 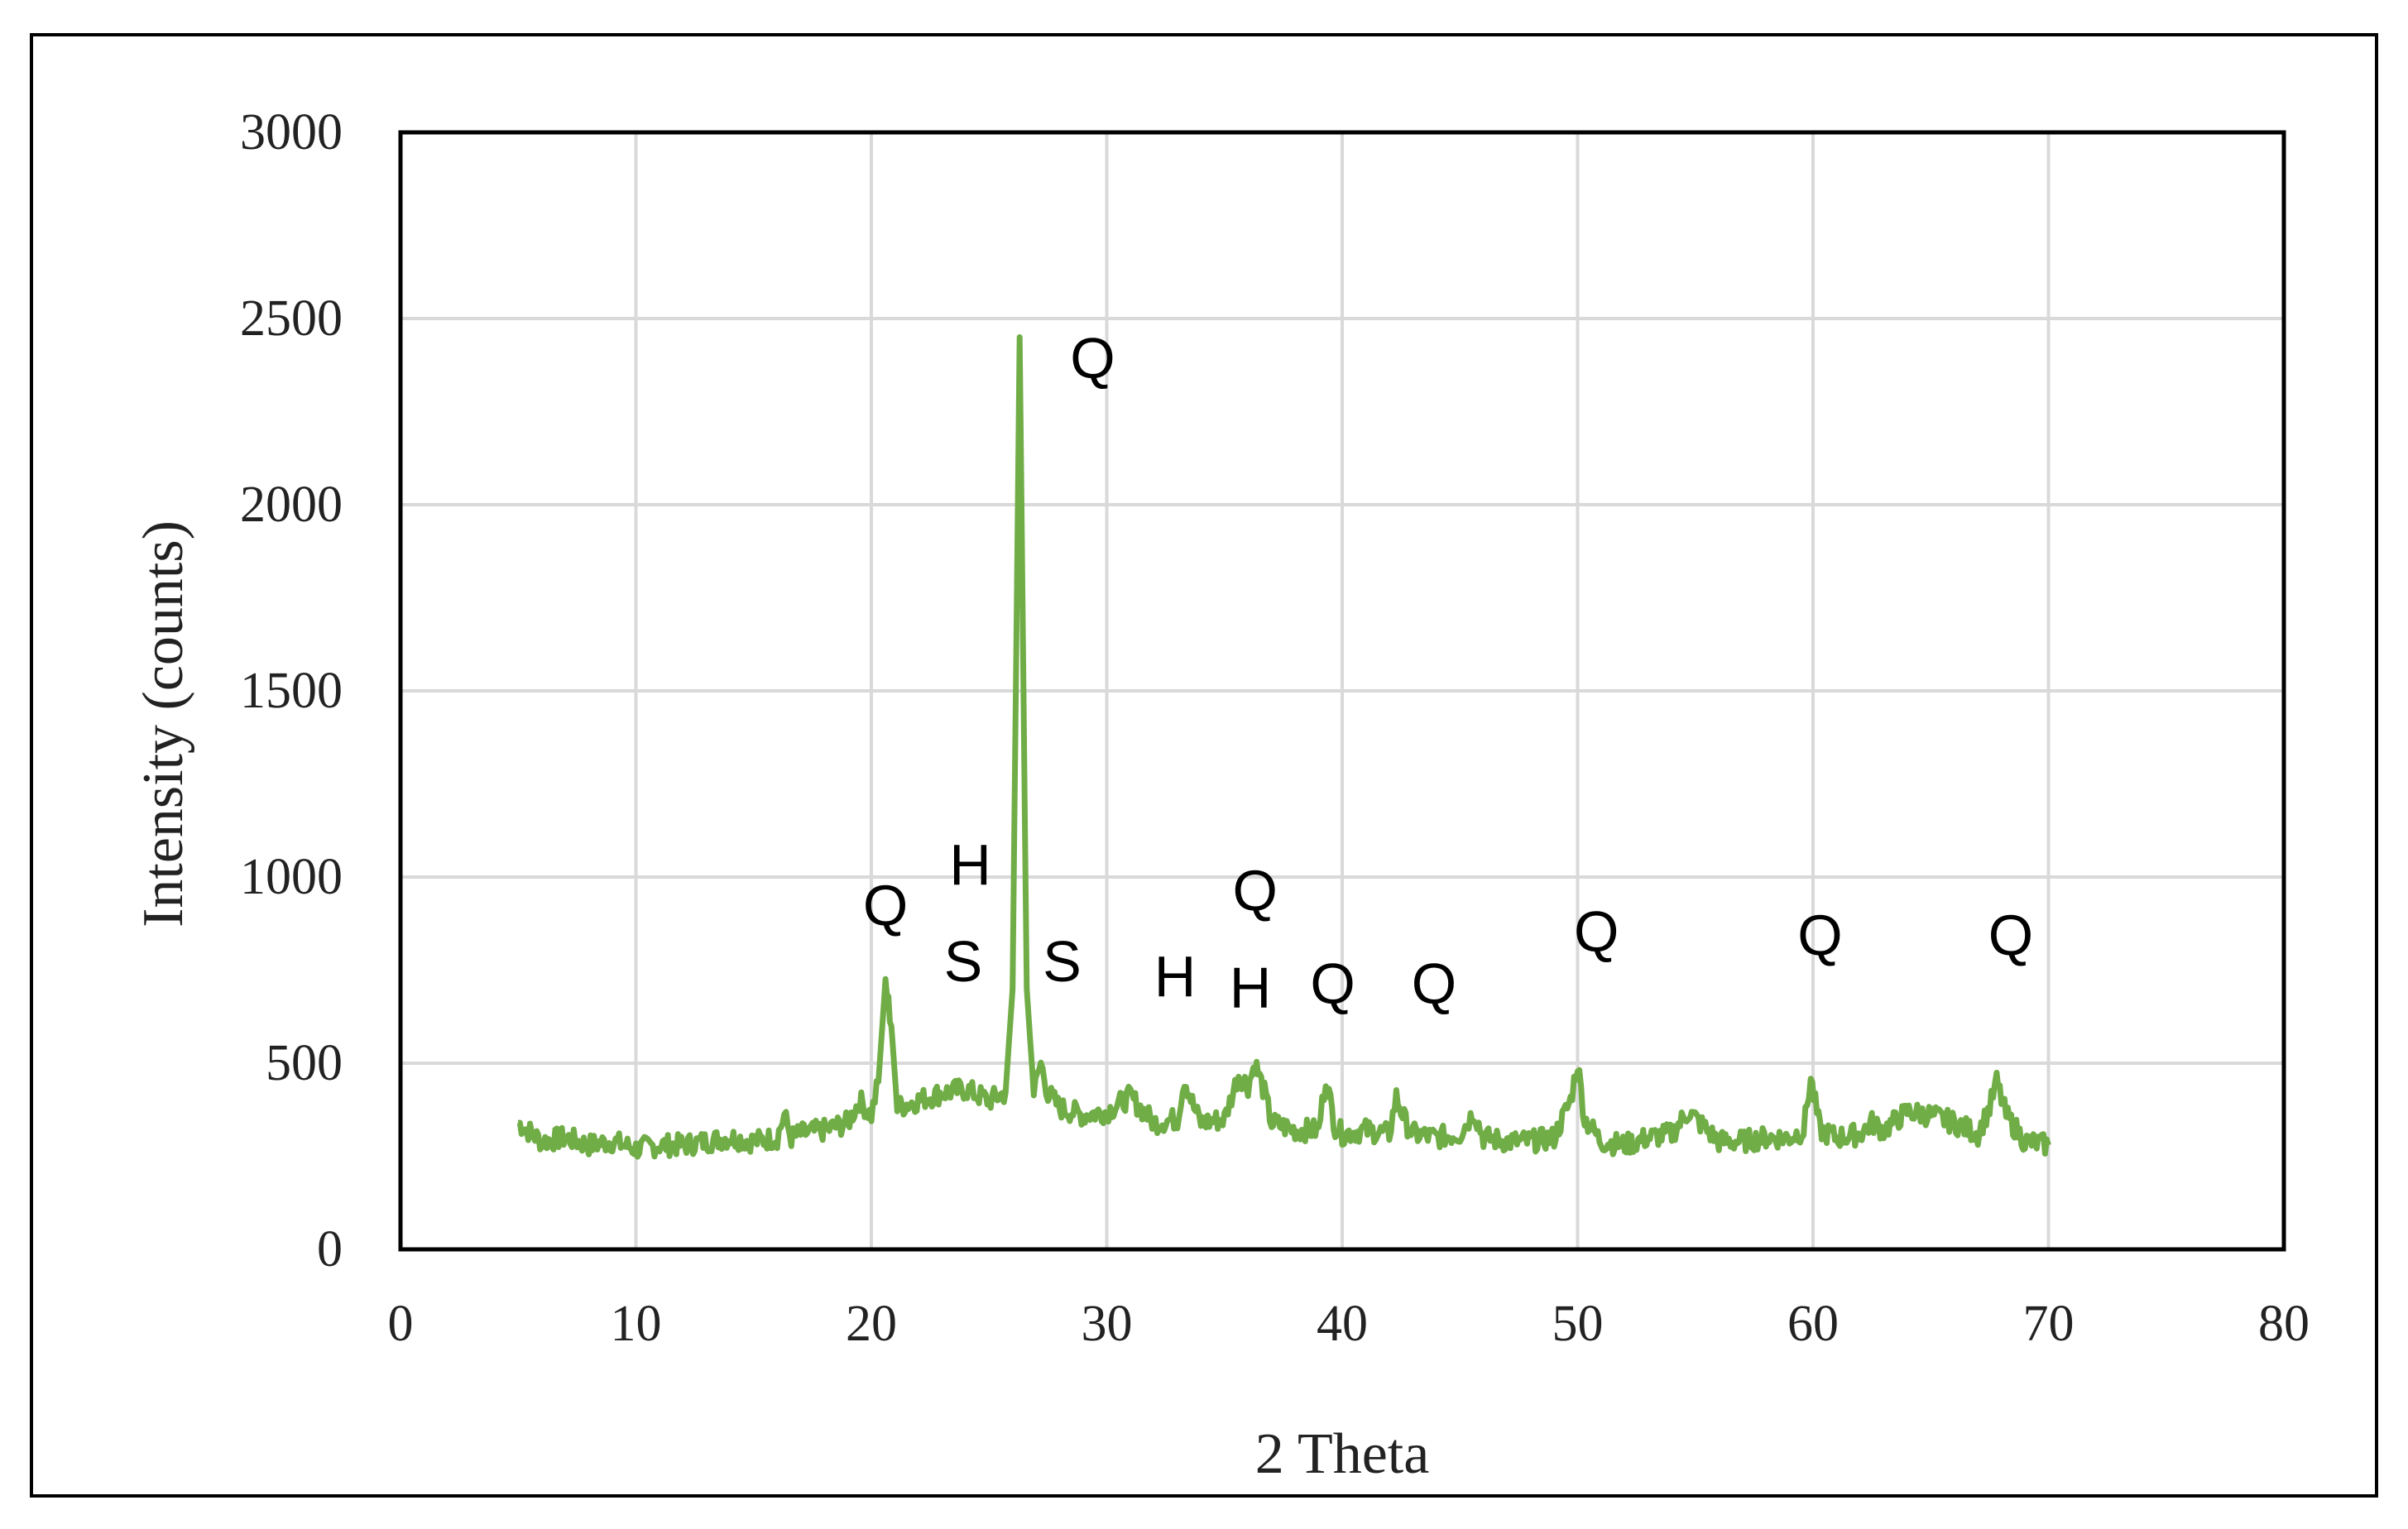 I want to click on x-tick-labels: 0 10 20 30 40 50 60 70 80, so click(x=1349, y=1324).